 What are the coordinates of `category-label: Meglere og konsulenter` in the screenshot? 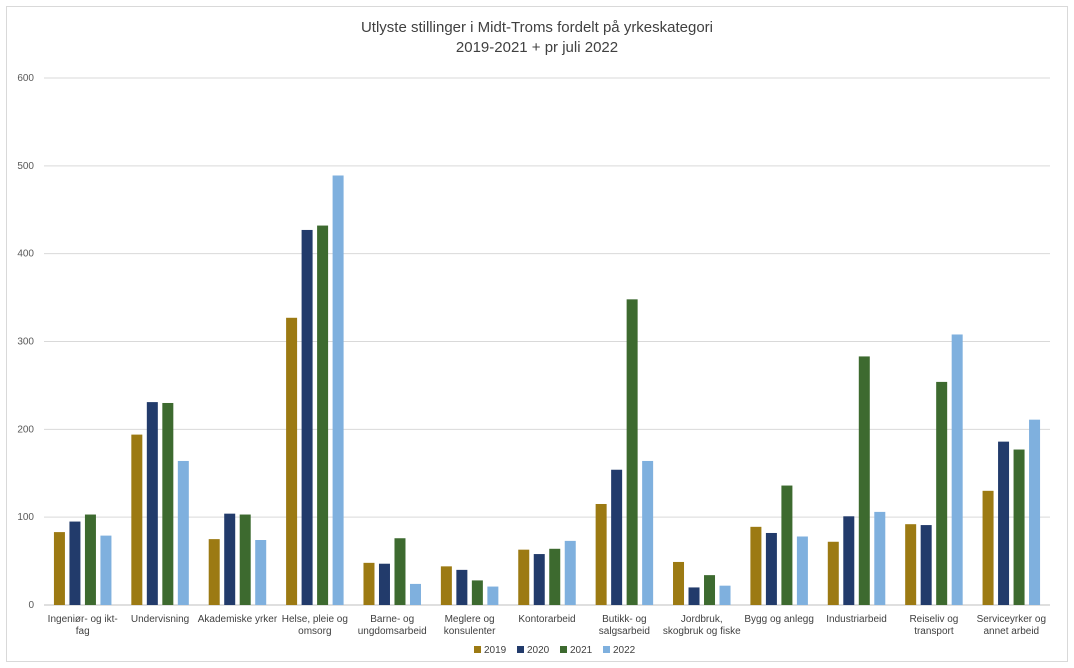 It's located at (470, 625).